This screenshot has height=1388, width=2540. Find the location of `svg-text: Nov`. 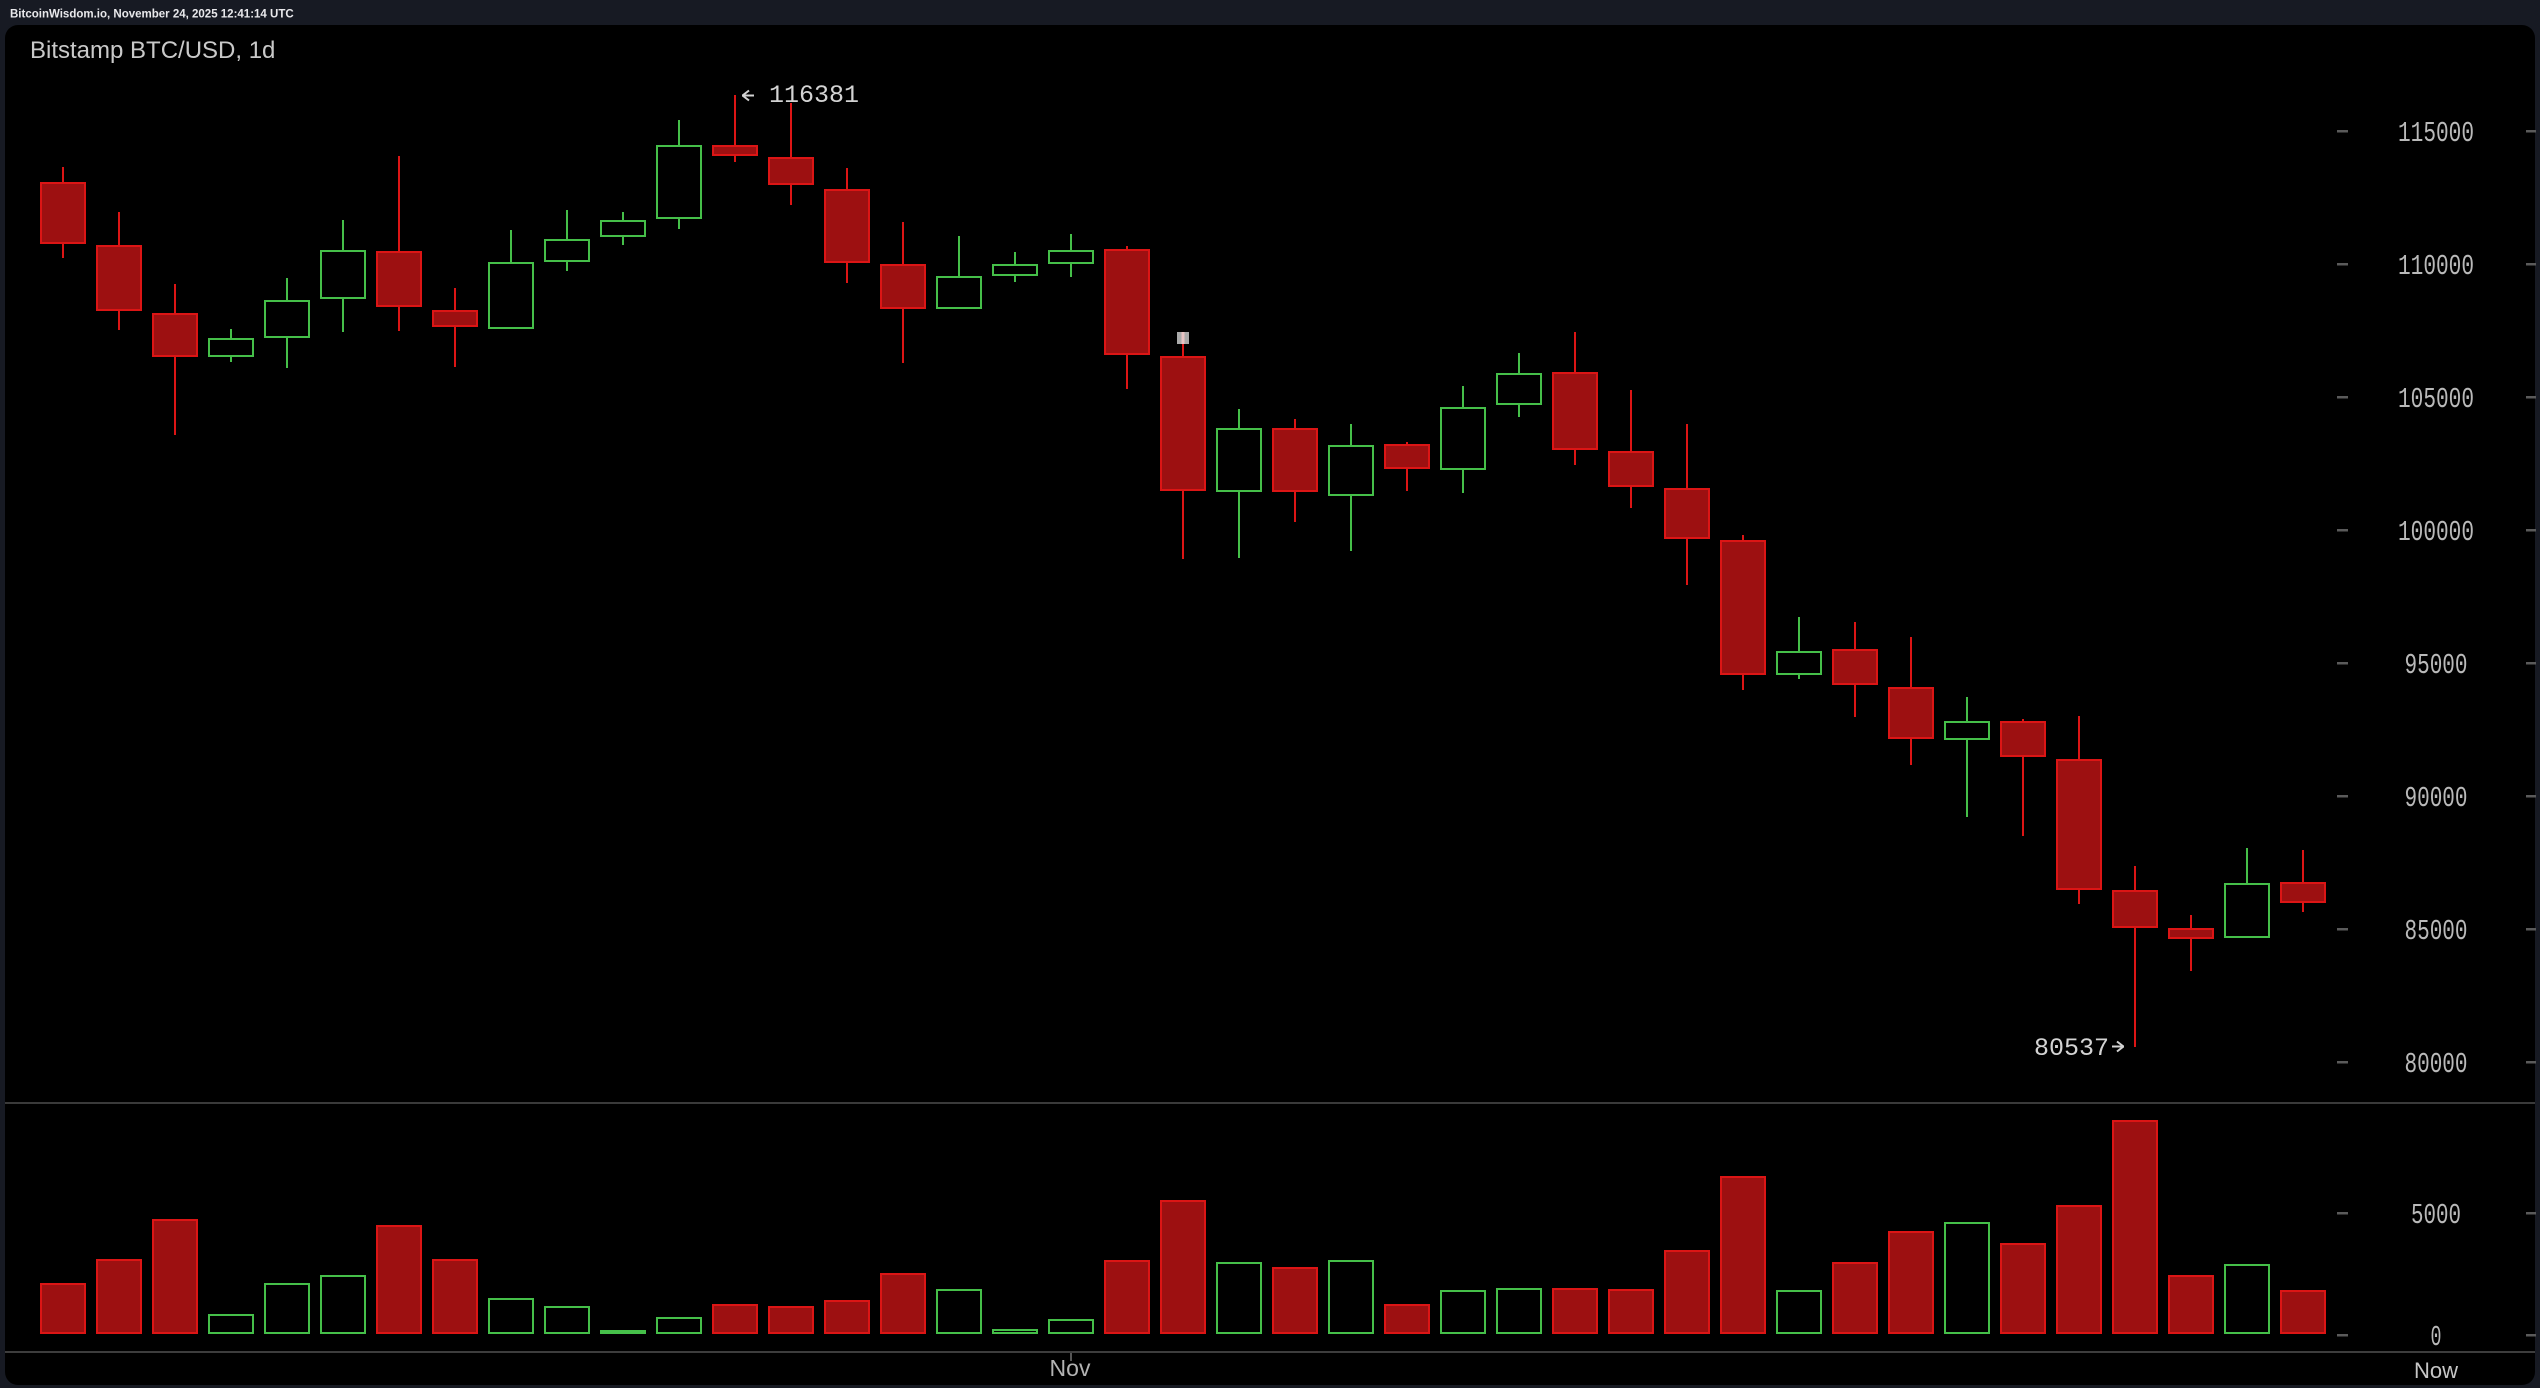

svg-text: Nov is located at coordinates (1070, 1368).